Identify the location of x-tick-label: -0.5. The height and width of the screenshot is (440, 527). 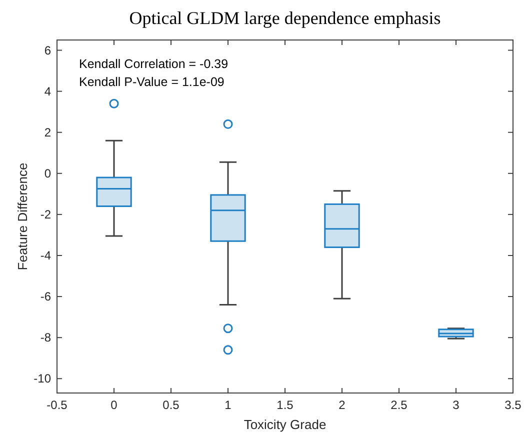
(57, 405).